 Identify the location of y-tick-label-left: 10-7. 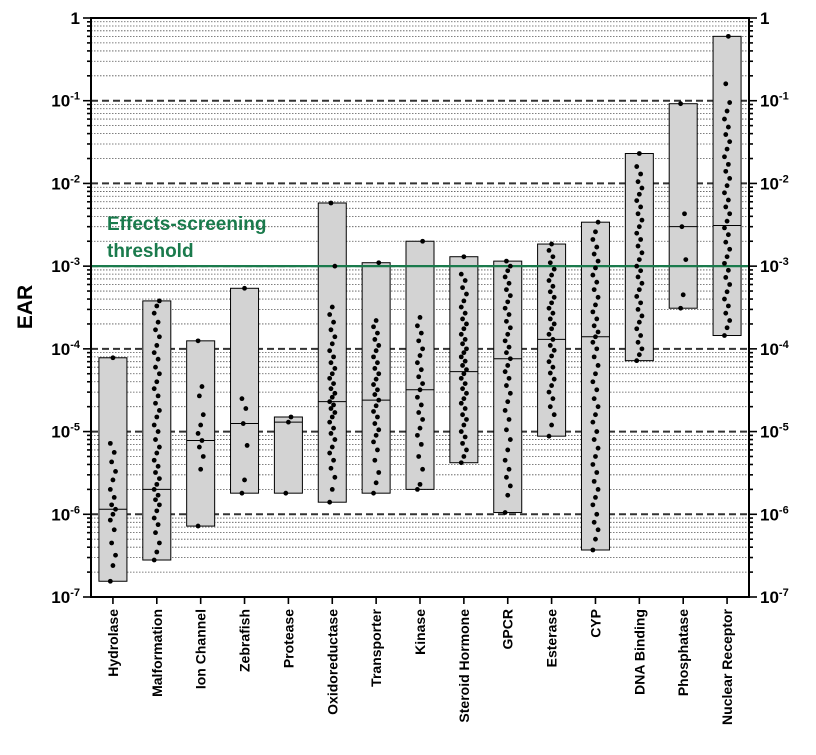
(65, 597).